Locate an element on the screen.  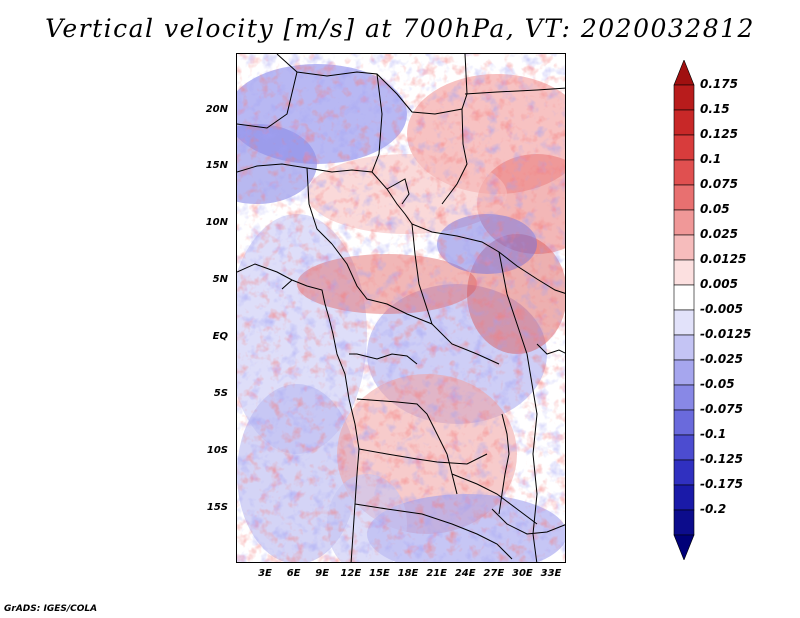
colorbar is located at coordinates (684, 310).